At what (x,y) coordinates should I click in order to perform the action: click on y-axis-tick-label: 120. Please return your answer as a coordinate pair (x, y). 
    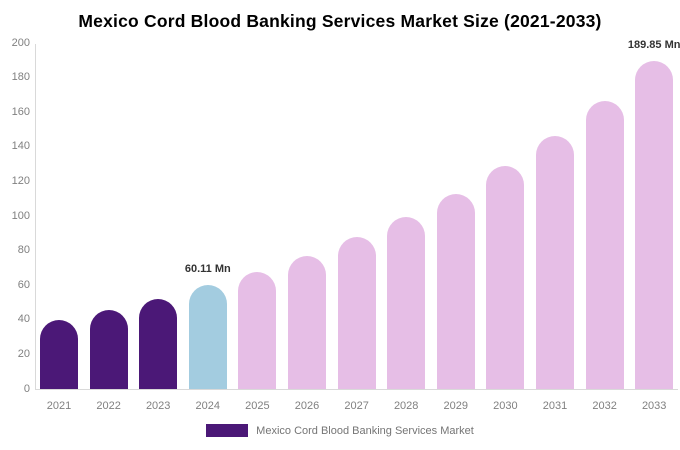
    Looking at the image, I should click on (20, 180).